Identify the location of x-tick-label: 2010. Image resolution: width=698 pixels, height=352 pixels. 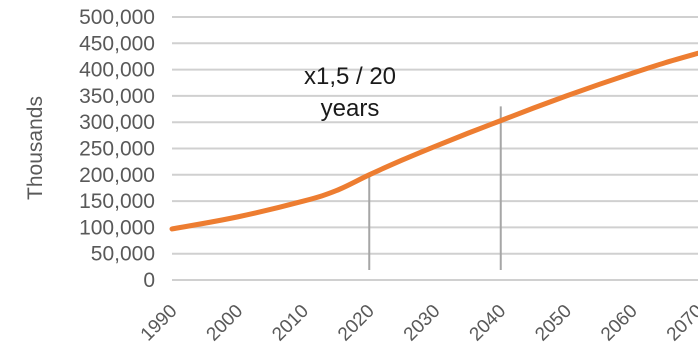
(290, 323).